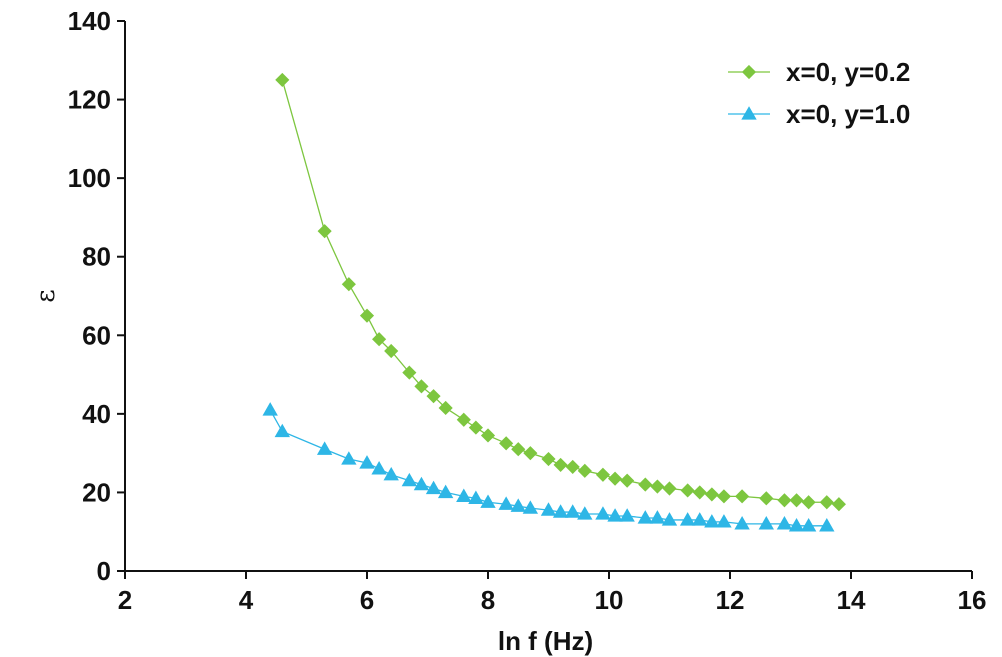 This screenshot has height=657, width=1002. I want to click on y-tick-label: 0, so click(104, 571).